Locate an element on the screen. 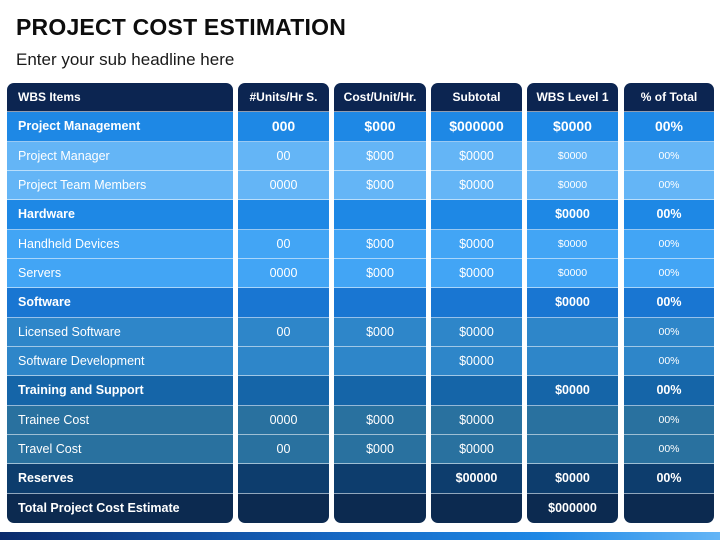 The height and width of the screenshot is (540, 720). table-cell: Software is located at coordinates (120, 303).